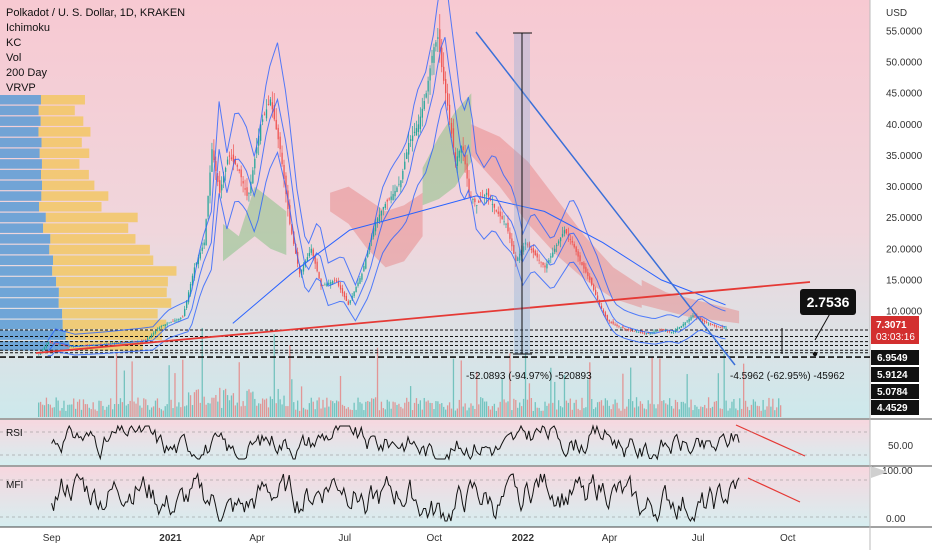 This screenshot has height=555, width=932. Describe the element at coordinates (28, 28) in the screenshot. I see `indicator-ichimoku: Ichimoku` at that location.